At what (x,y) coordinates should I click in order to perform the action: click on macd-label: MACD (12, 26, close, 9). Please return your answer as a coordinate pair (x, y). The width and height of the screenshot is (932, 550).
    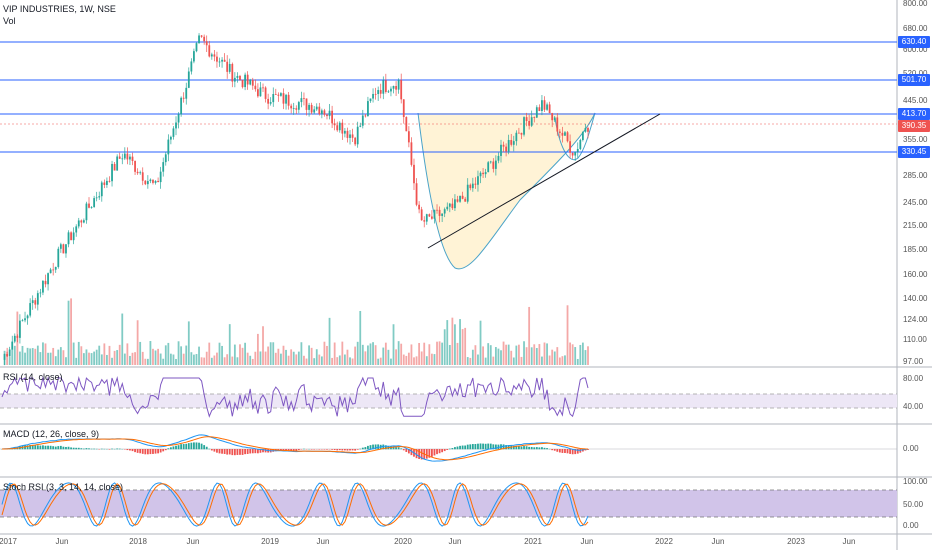
    Looking at the image, I should click on (51, 434).